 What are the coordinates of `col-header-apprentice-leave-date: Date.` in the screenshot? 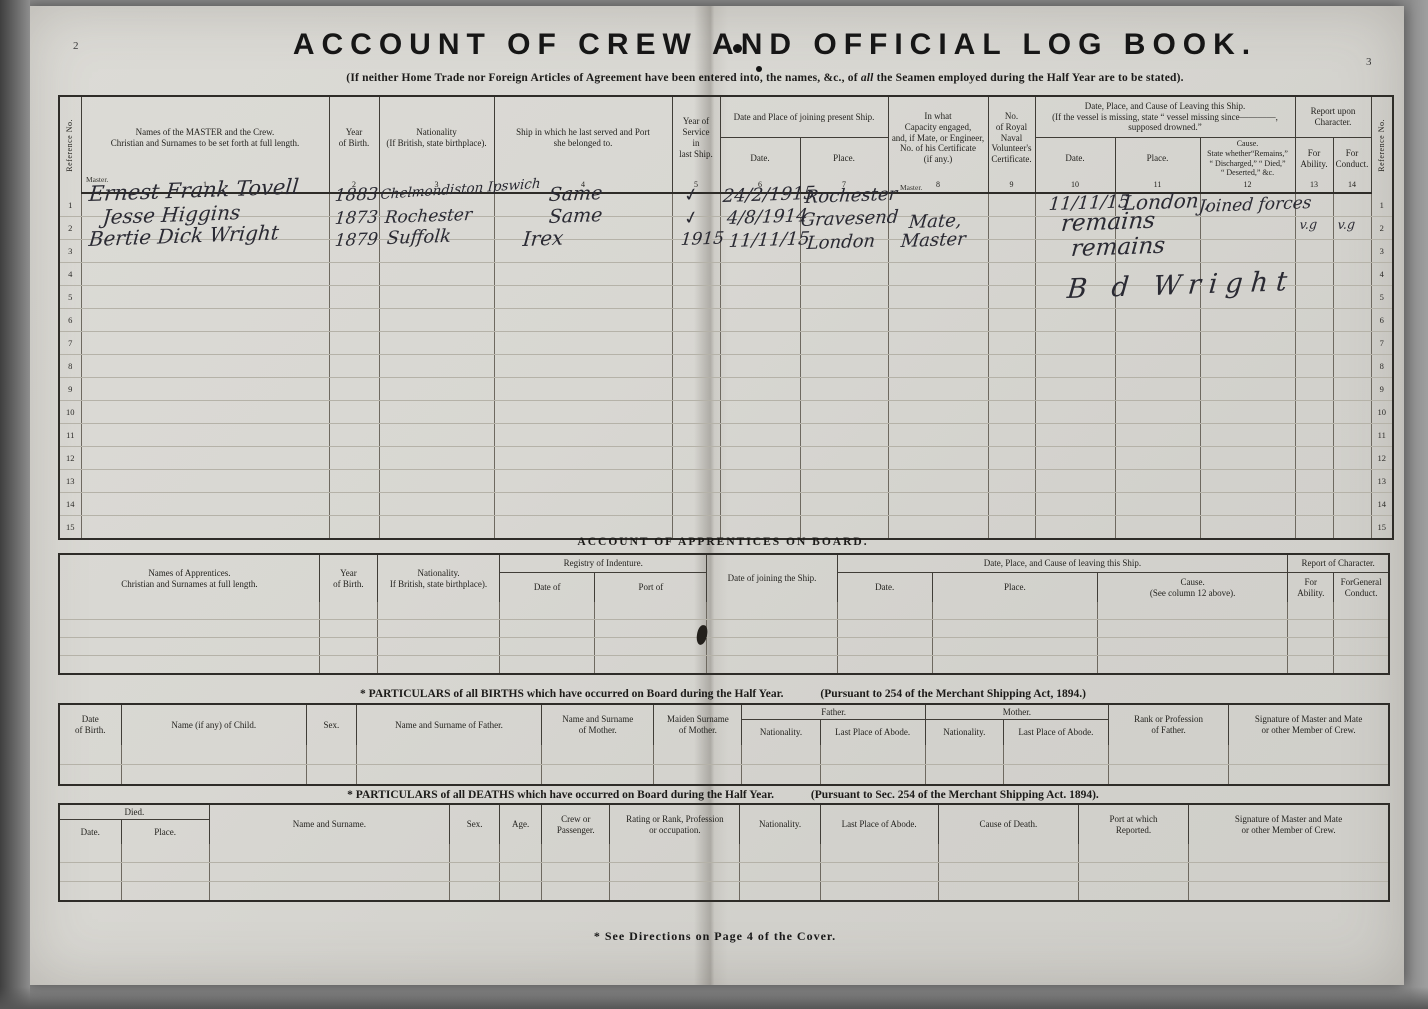 It's located at (884, 587).